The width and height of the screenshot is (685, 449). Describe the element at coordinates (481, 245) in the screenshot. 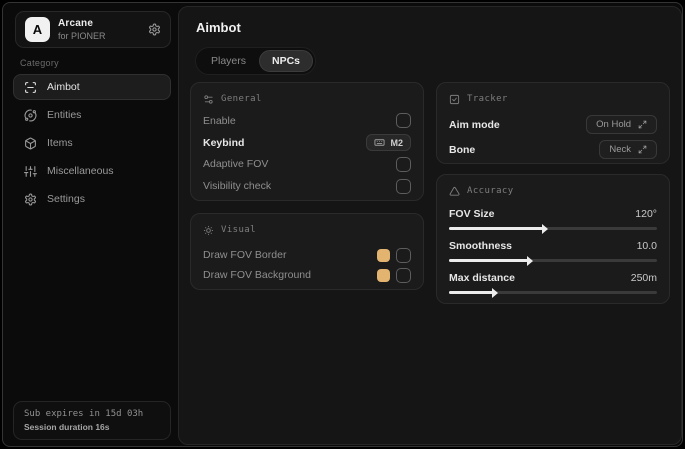

I see `row-label: Smoothness` at that location.